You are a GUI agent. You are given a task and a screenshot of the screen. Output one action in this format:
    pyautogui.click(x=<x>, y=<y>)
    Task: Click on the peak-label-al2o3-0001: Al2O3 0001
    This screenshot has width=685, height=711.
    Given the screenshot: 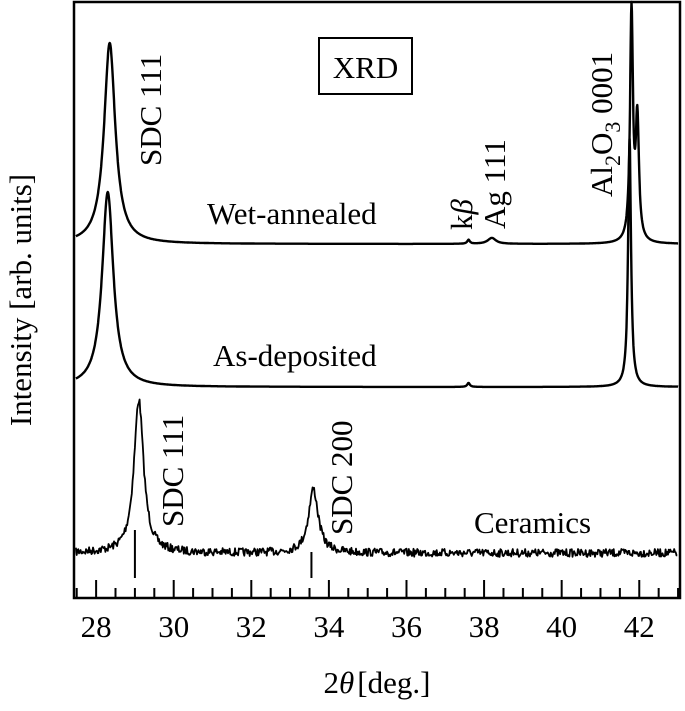 What is the action you would take?
    pyautogui.click(x=604, y=124)
    